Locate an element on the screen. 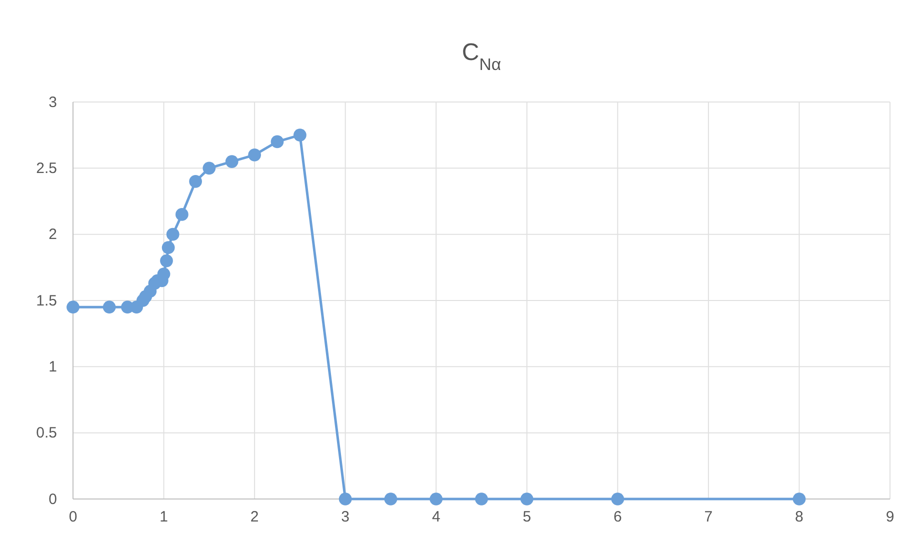 The height and width of the screenshot is (558, 916). y-tick-label: 0.5 is located at coordinates (46, 433).